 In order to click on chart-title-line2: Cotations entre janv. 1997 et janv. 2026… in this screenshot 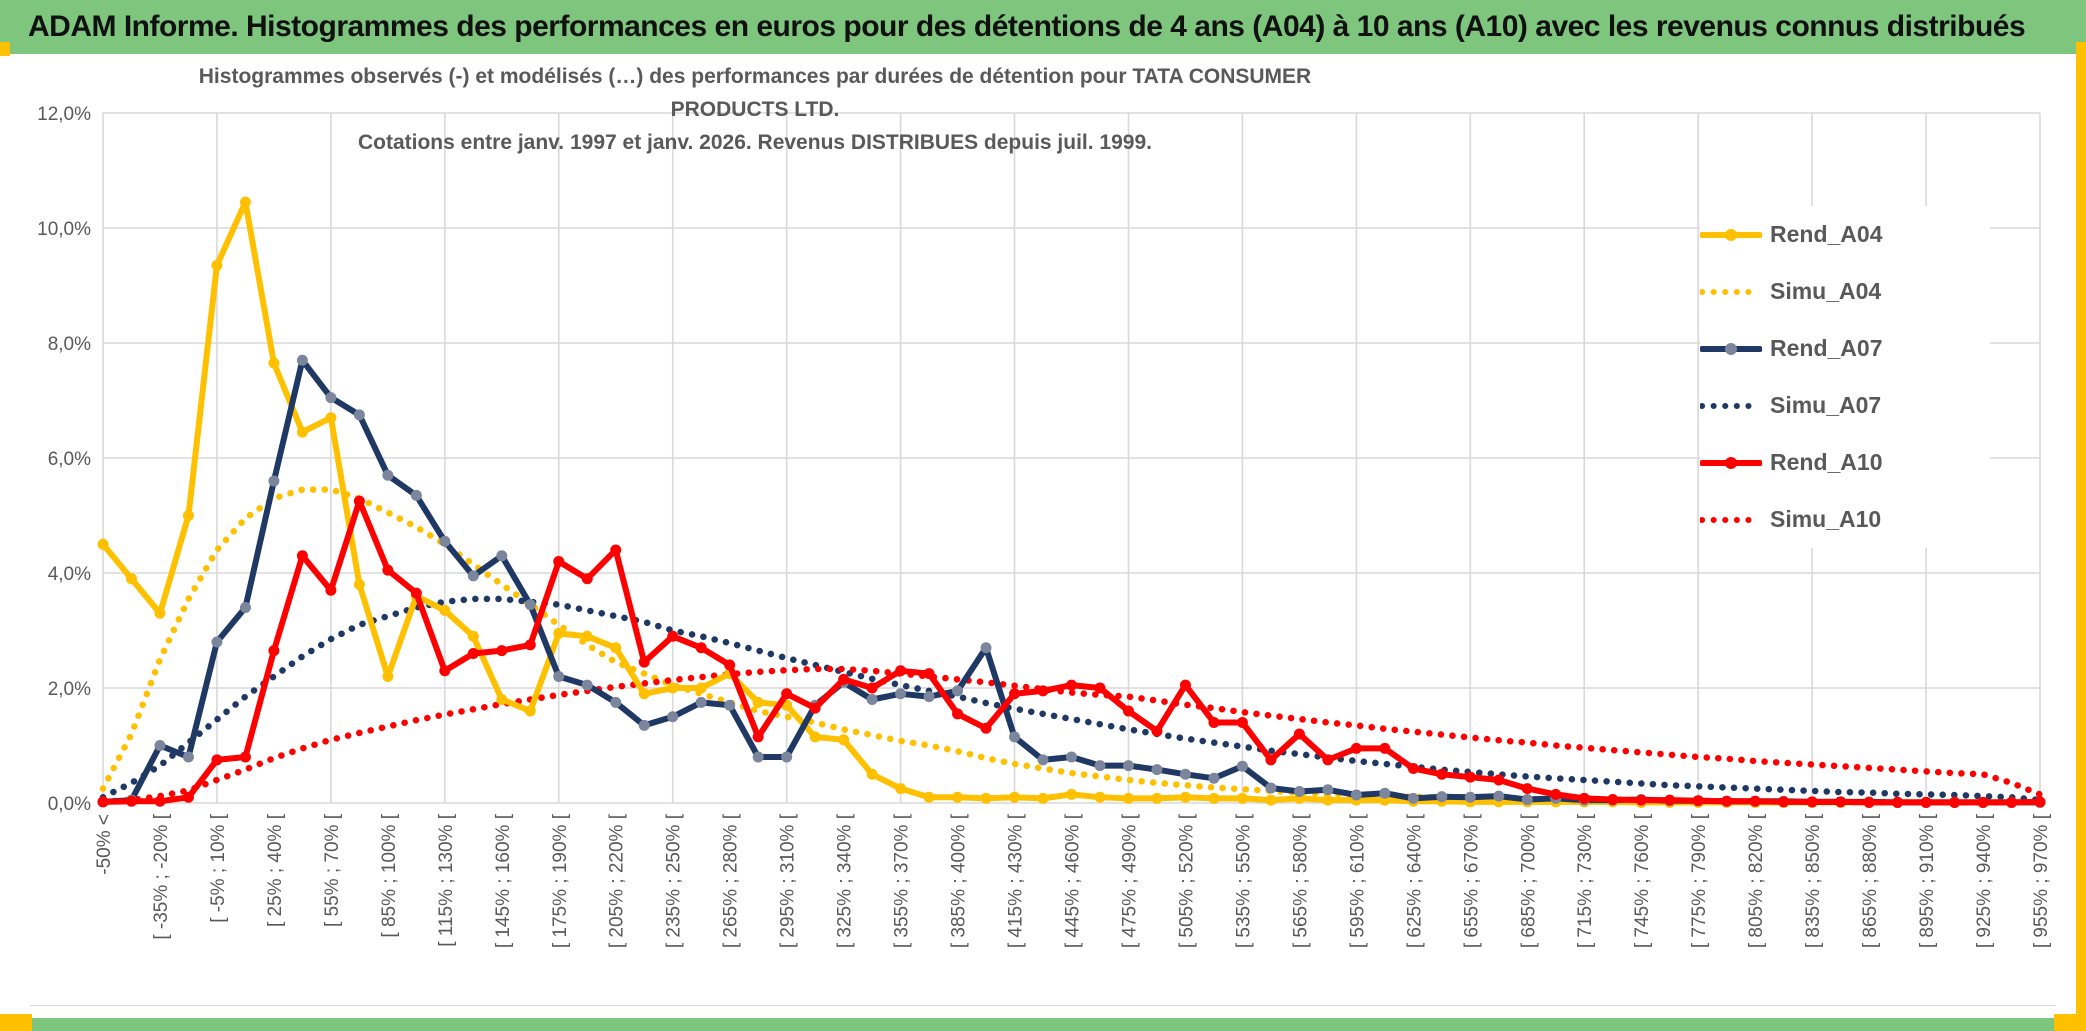, I will do `click(754, 142)`.